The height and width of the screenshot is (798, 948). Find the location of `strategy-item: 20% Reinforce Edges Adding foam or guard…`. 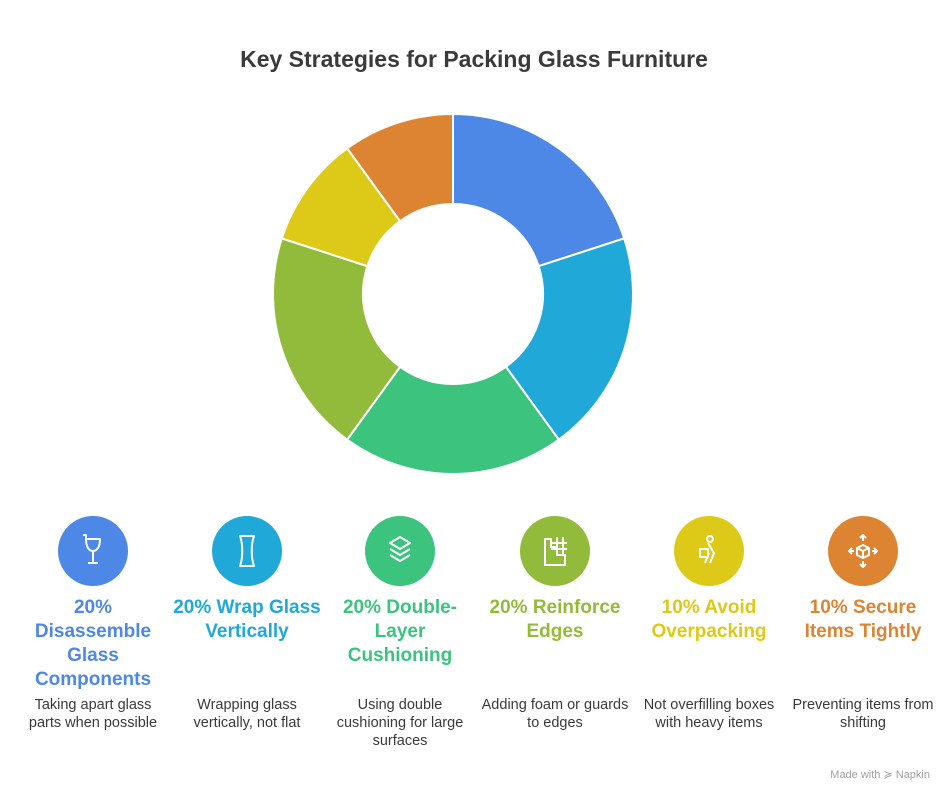

strategy-item: 20% Reinforce Edges Adding foam or guard… is located at coordinates (555, 623).